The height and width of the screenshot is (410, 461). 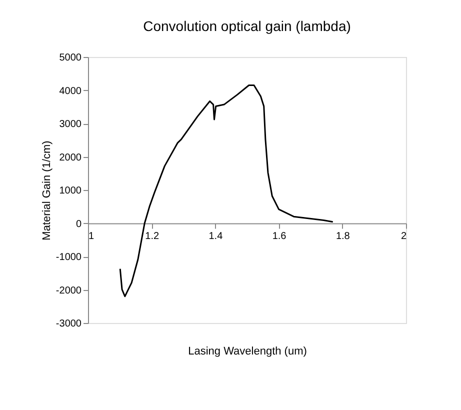 I want to click on chart-title: Convolution optical gain (lambda), so click(x=247, y=26).